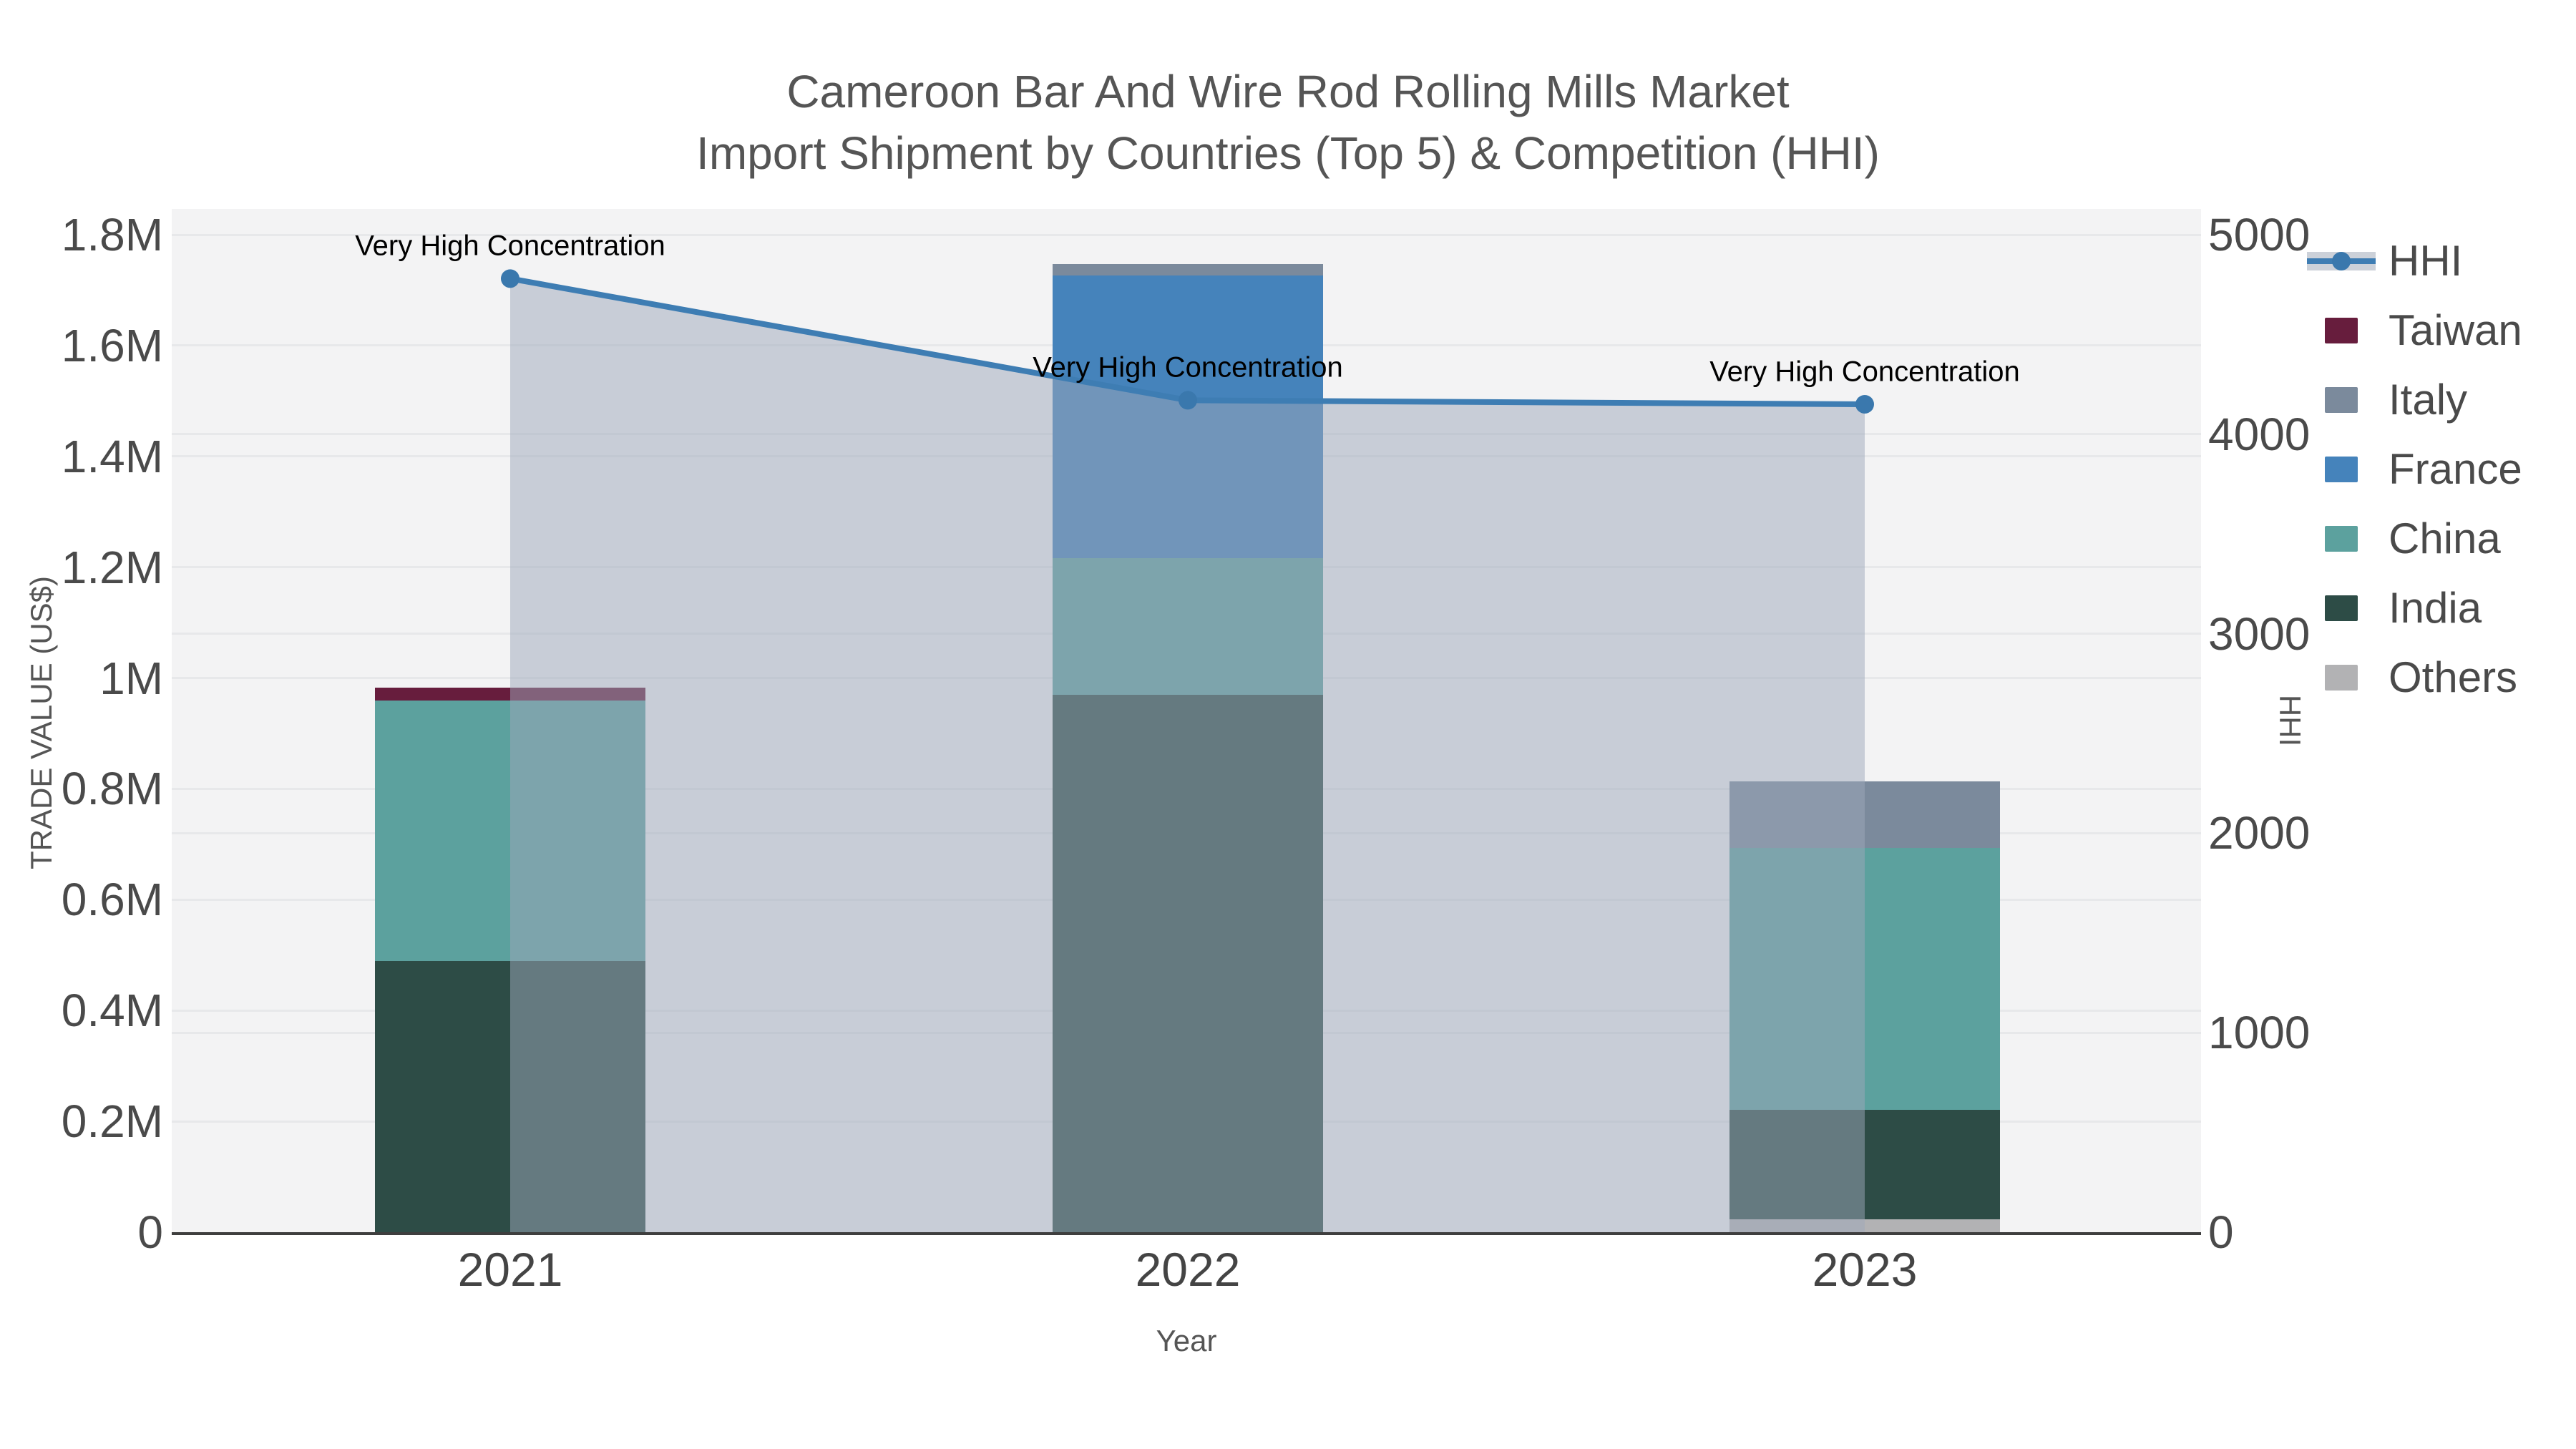 Image resolution: width=2576 pixels, height=1449 pixels. What do you see at coordinates (2455, 469) in the screenshot?
I see `legend-label-france: France` at bounding box center [2455, 469].